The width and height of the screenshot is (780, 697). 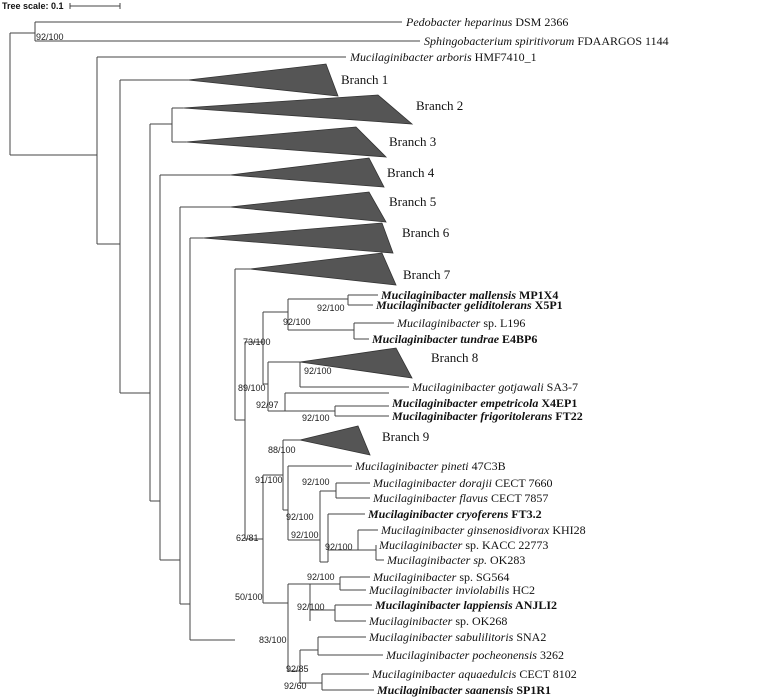 I want to click on taxon-mucilaginibacter-geliditolerans: Mucilaginibacter geliditolerans X5P1, so click(x=469, y=305).